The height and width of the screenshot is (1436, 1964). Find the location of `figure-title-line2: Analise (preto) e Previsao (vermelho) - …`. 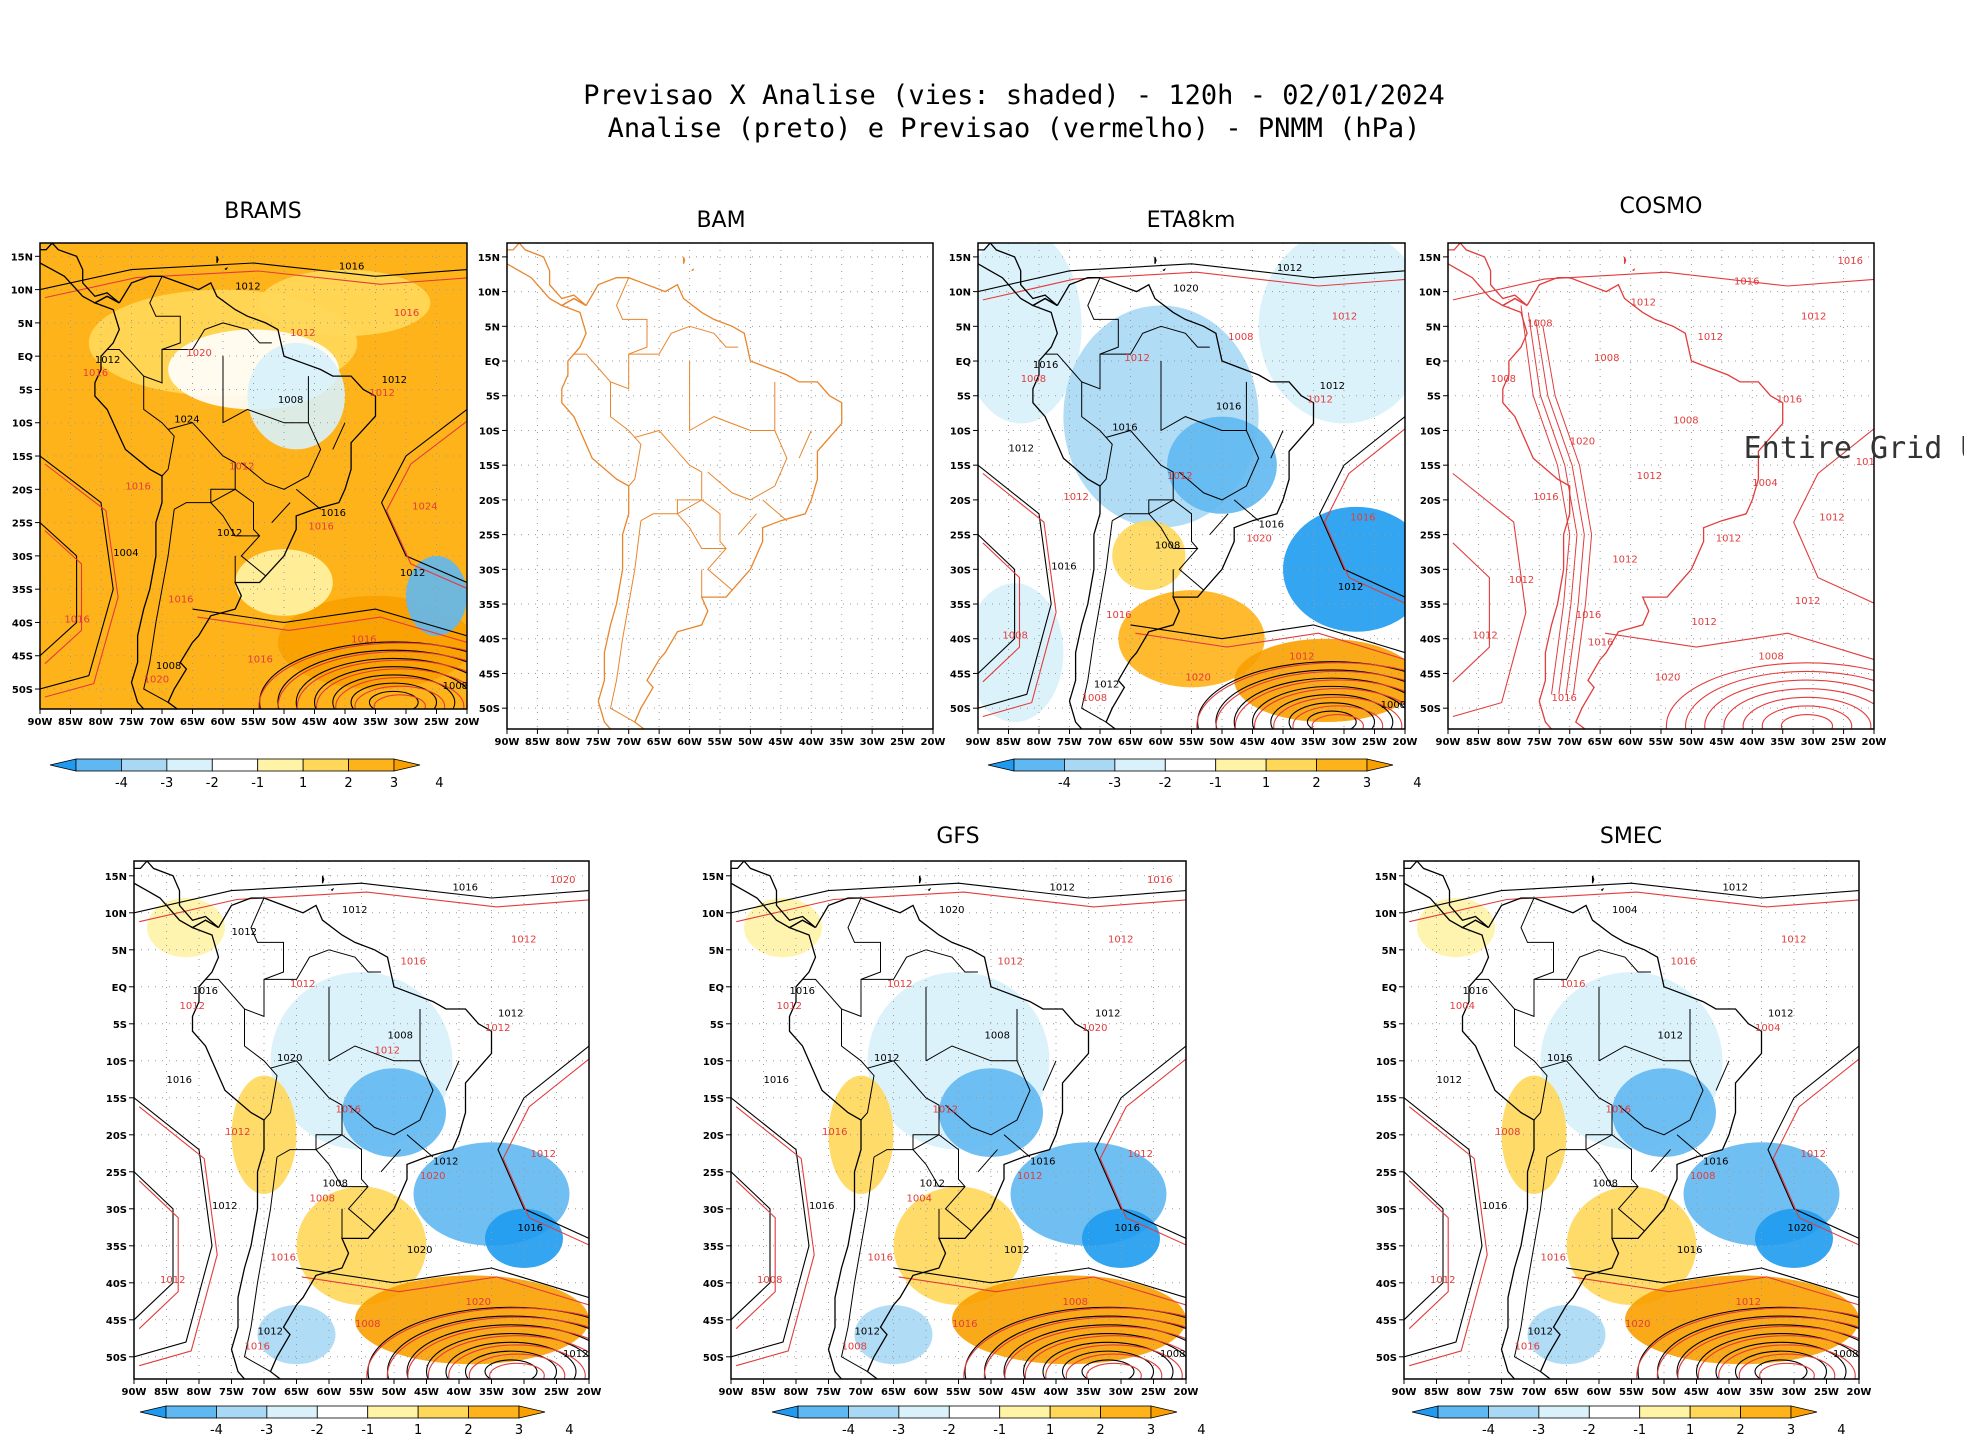

figure-title-line2: Analise (preto) e Previsao (vermelho) - … is located at coordinates (1014, 128).